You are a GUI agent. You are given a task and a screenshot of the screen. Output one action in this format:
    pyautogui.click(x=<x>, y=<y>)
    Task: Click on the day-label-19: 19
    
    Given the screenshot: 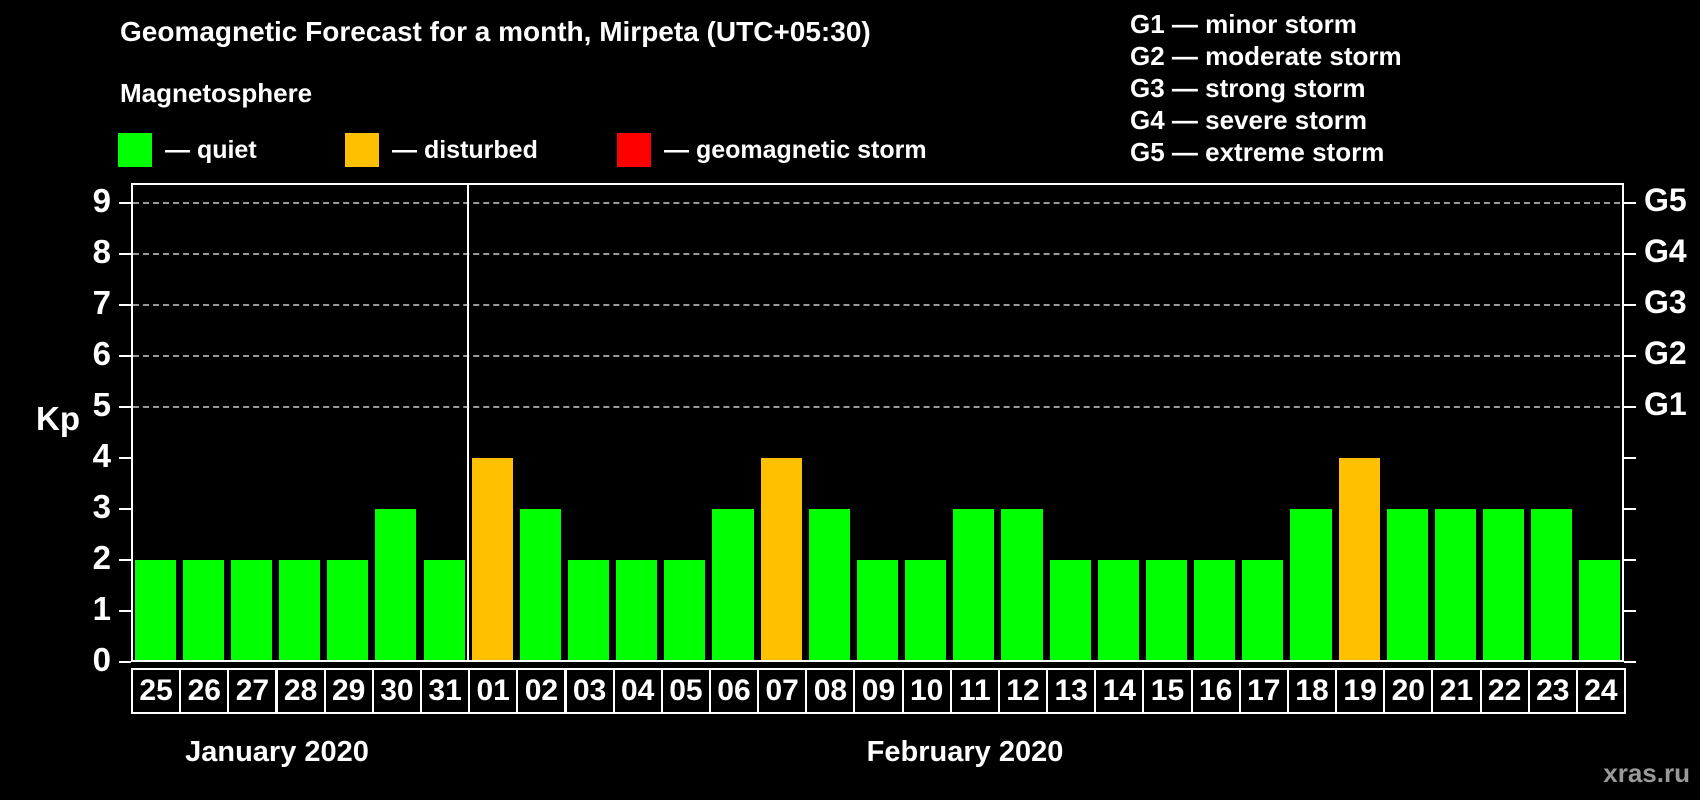 What is the action you would take?
    pyautogui.click(x=1360, y=691)
    